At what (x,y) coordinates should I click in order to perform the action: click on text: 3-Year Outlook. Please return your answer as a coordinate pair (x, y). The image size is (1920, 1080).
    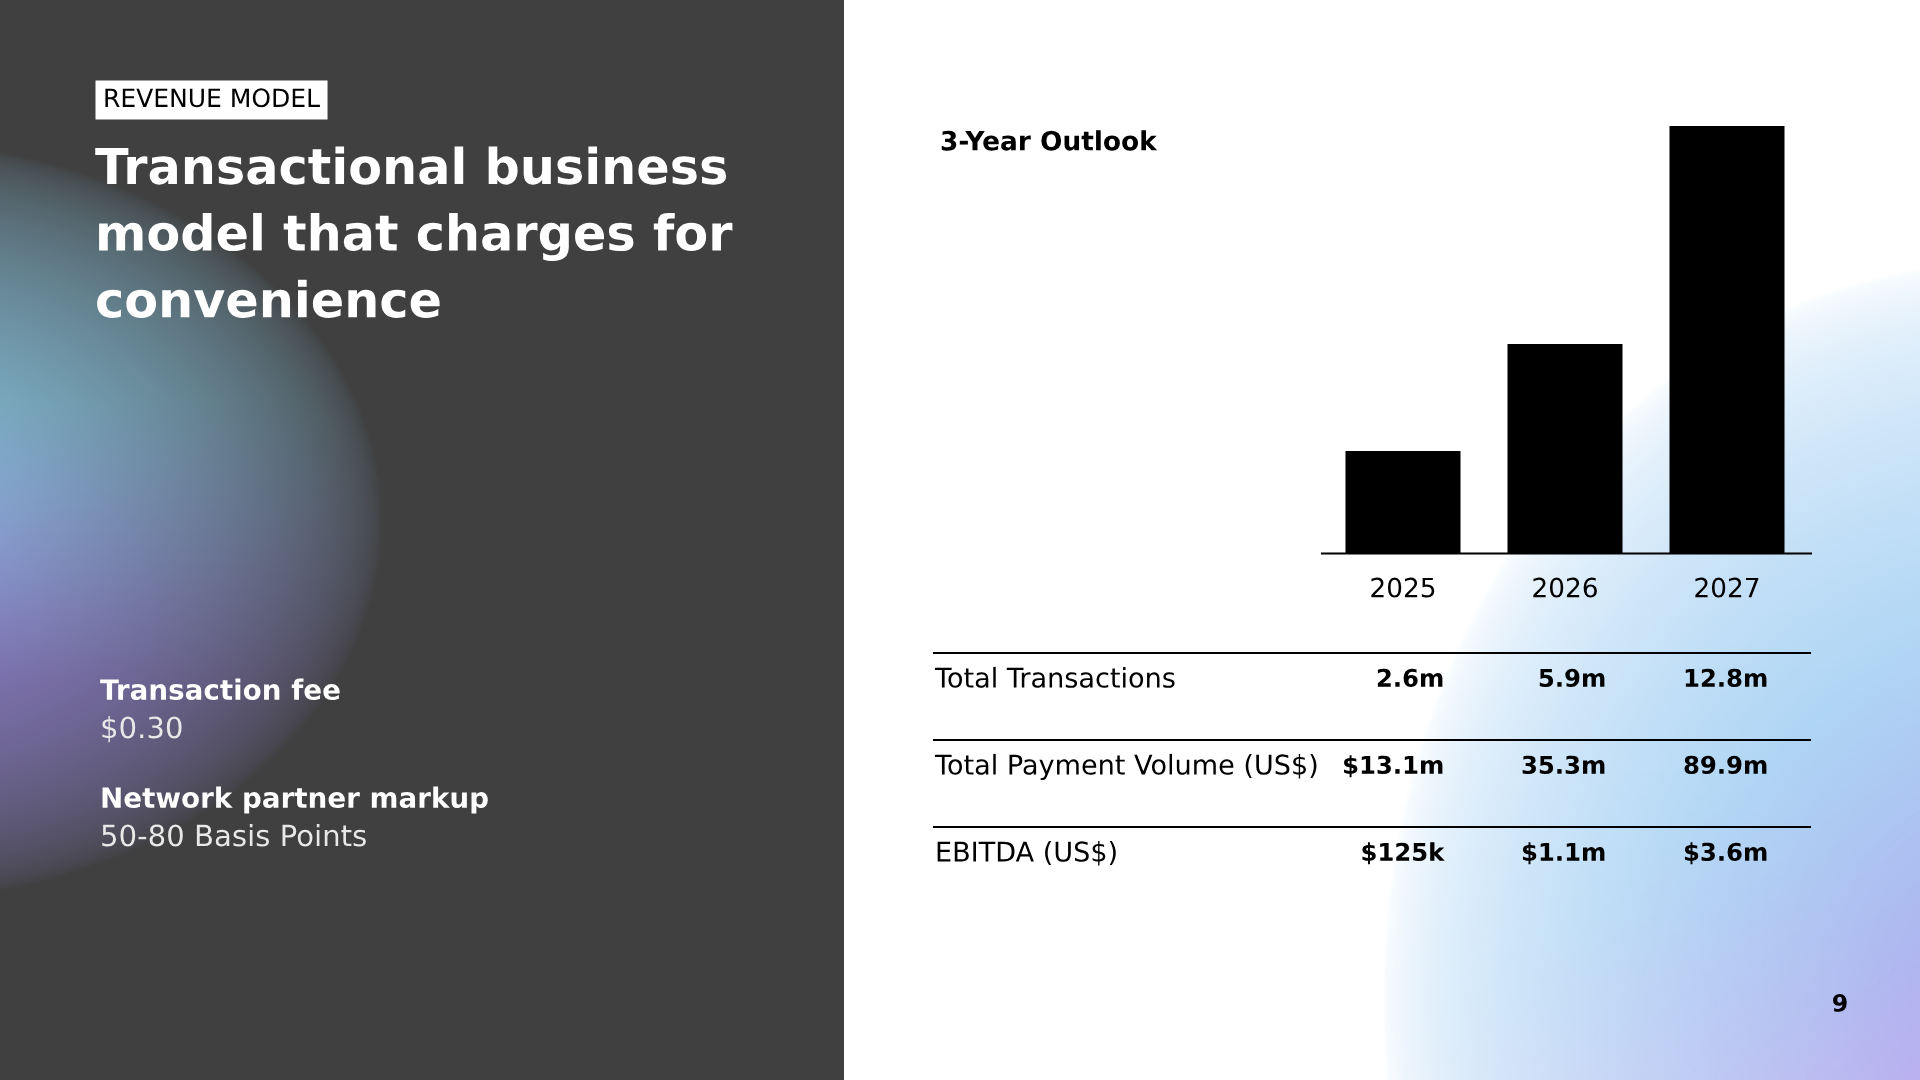
    Looking at the image, I should click on (1049, 140).